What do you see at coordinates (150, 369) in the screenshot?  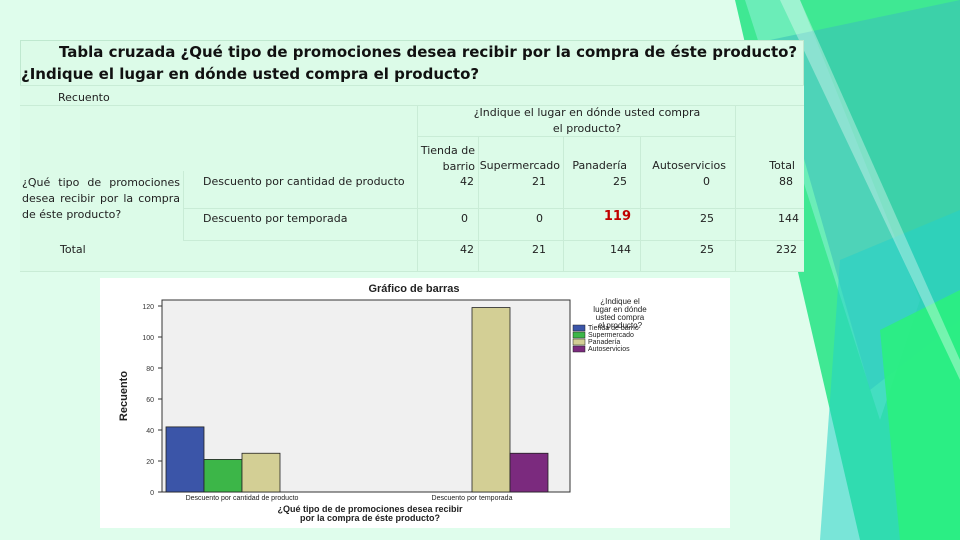 I see `y-tick-label: 80` at bounding box center [150, 369].